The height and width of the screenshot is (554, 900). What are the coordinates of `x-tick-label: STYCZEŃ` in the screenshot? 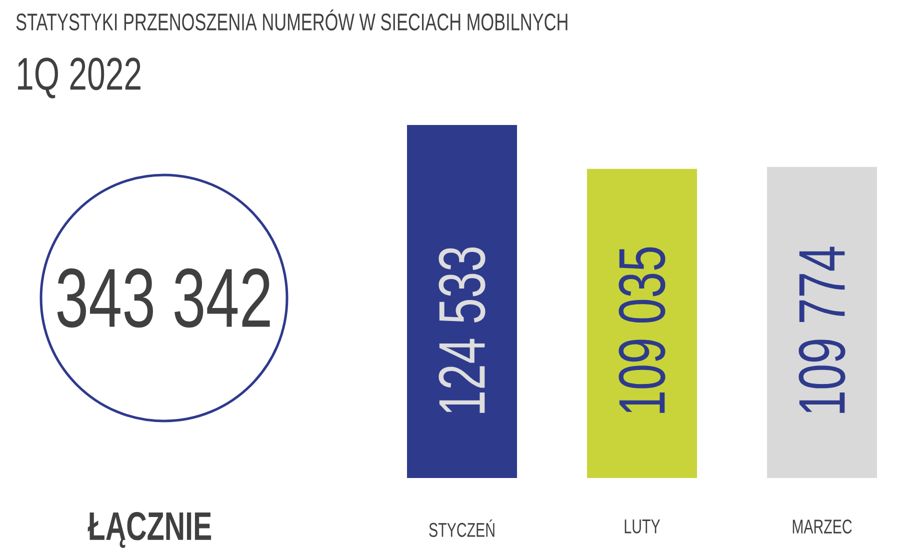 It's located at (461, 528).